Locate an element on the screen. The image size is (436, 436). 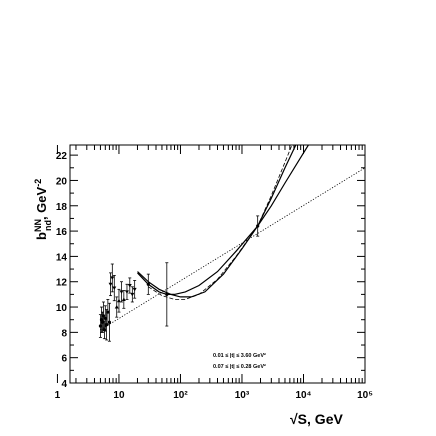
y-axis-title: bNNnd, GeV-2 is located at coordinates (43, 209).